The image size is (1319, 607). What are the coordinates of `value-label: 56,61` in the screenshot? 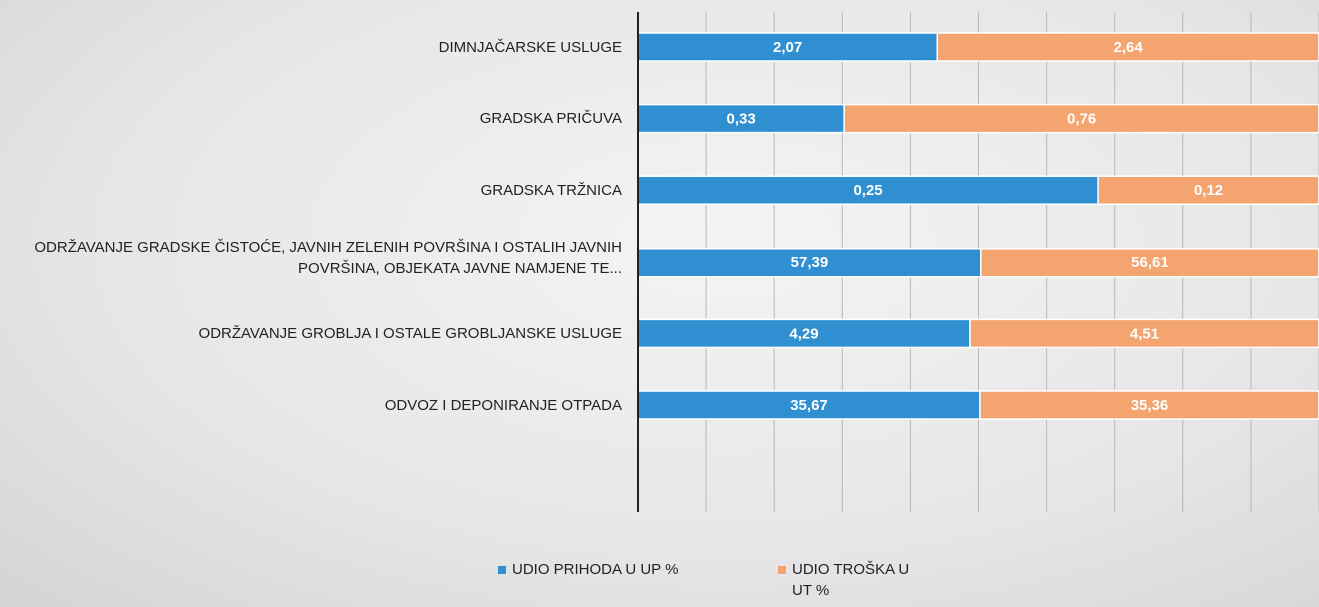 It's located at (1150, 262).